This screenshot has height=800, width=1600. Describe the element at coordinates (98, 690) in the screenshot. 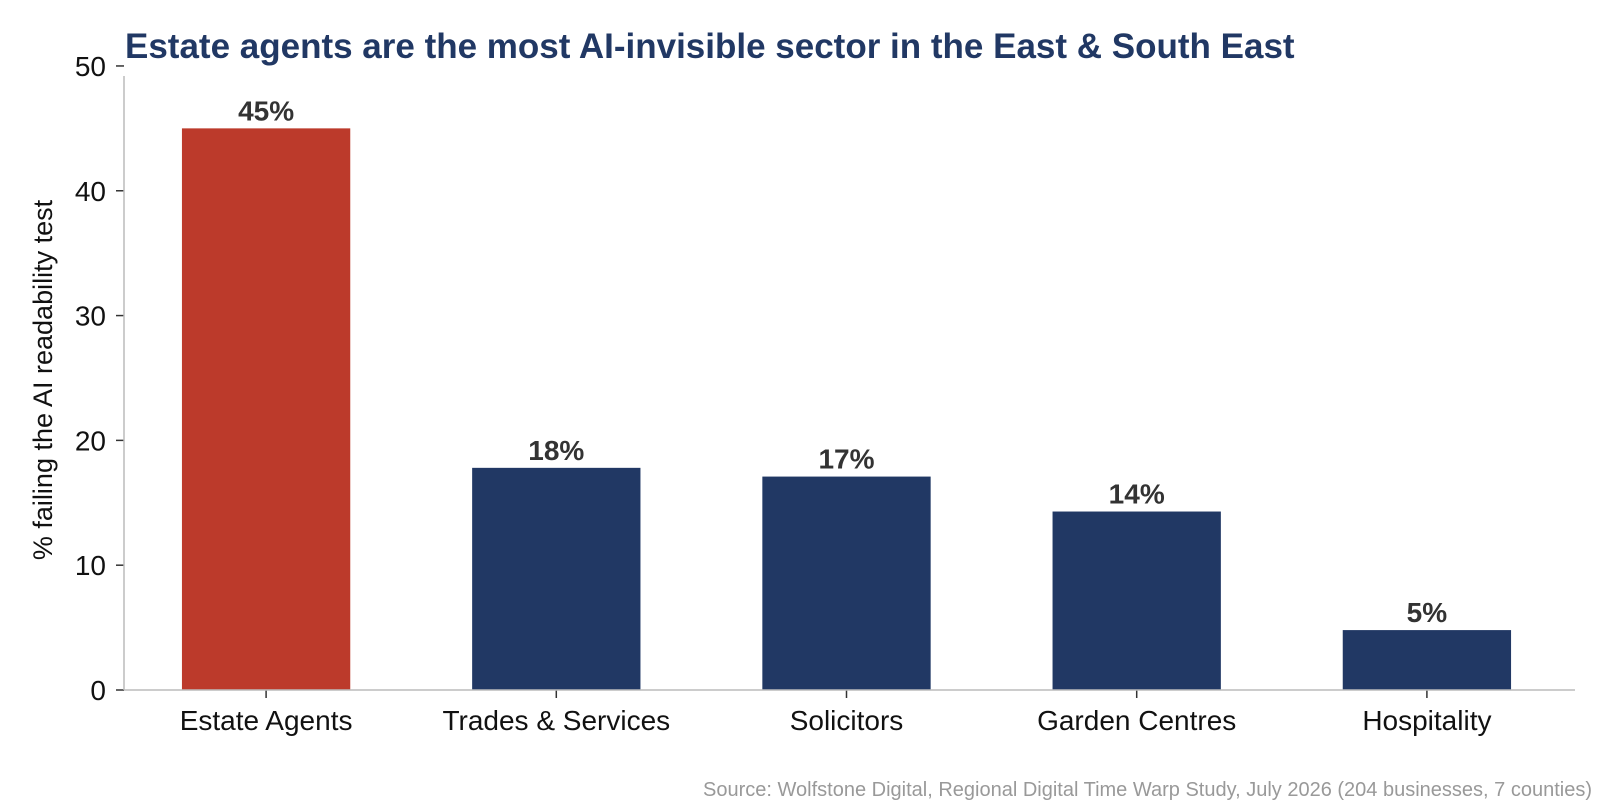

I see `y-tick-label: 0` at that location.